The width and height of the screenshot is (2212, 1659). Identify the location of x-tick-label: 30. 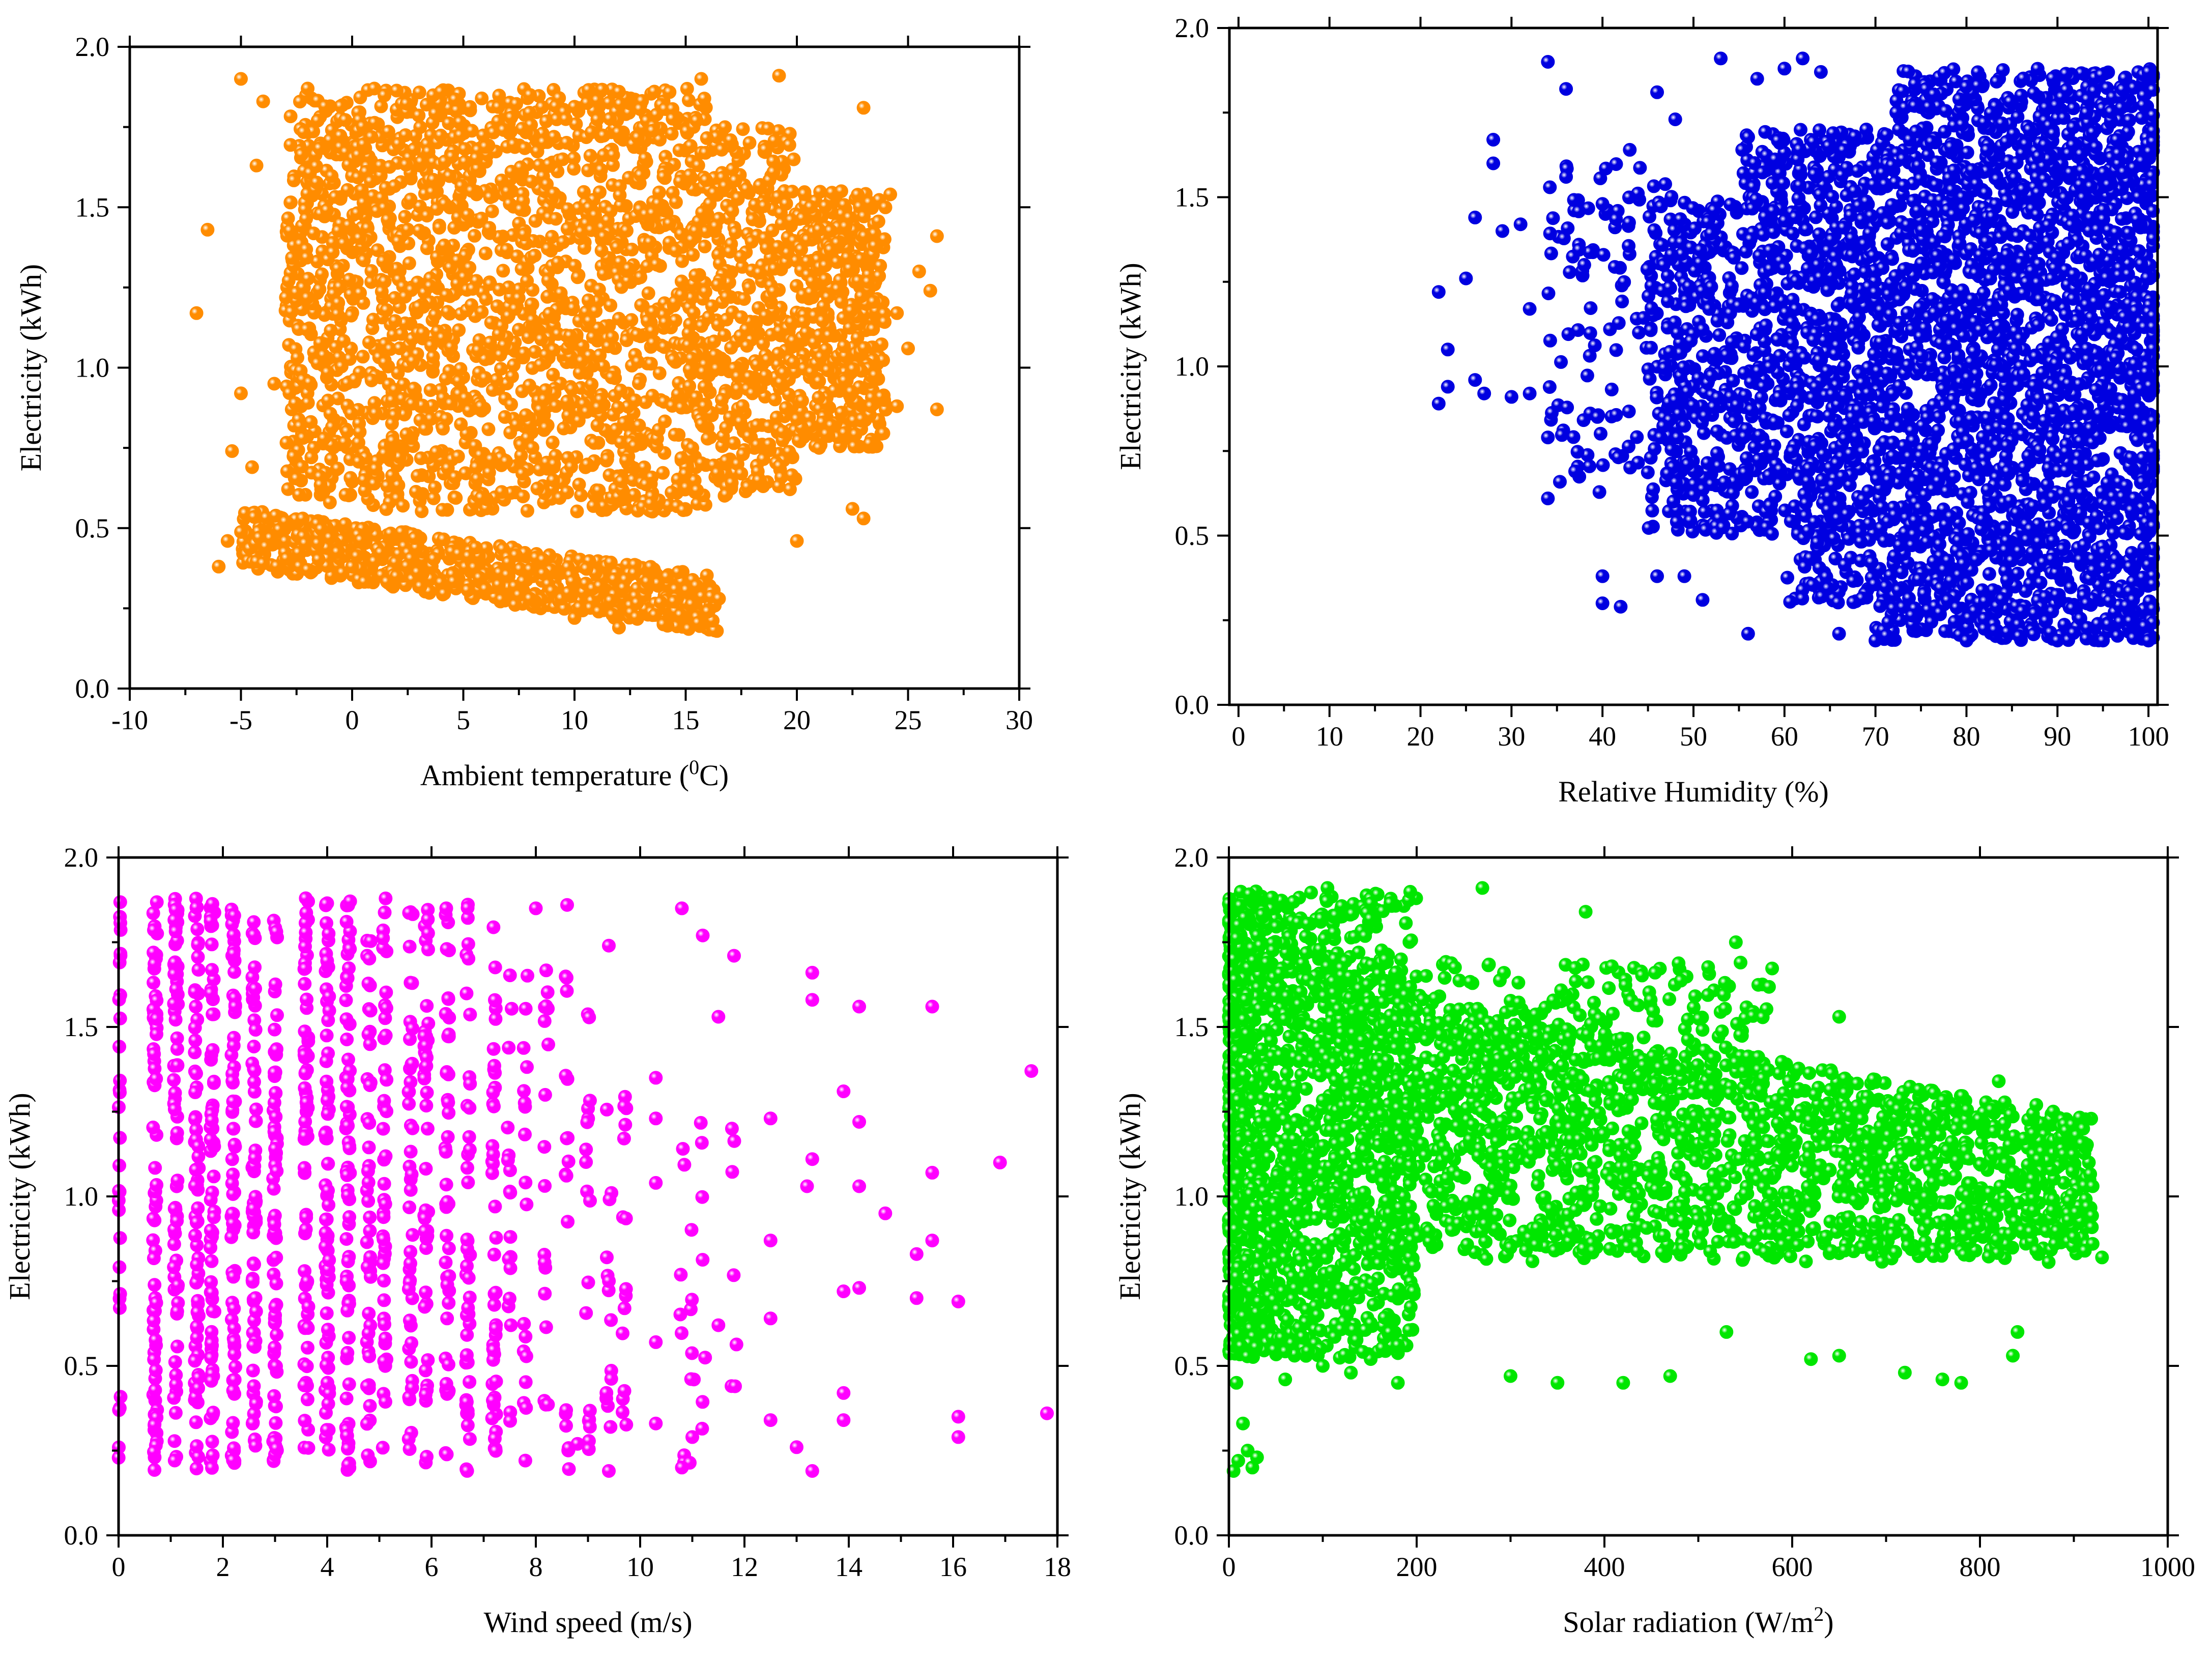
(1020, 720).